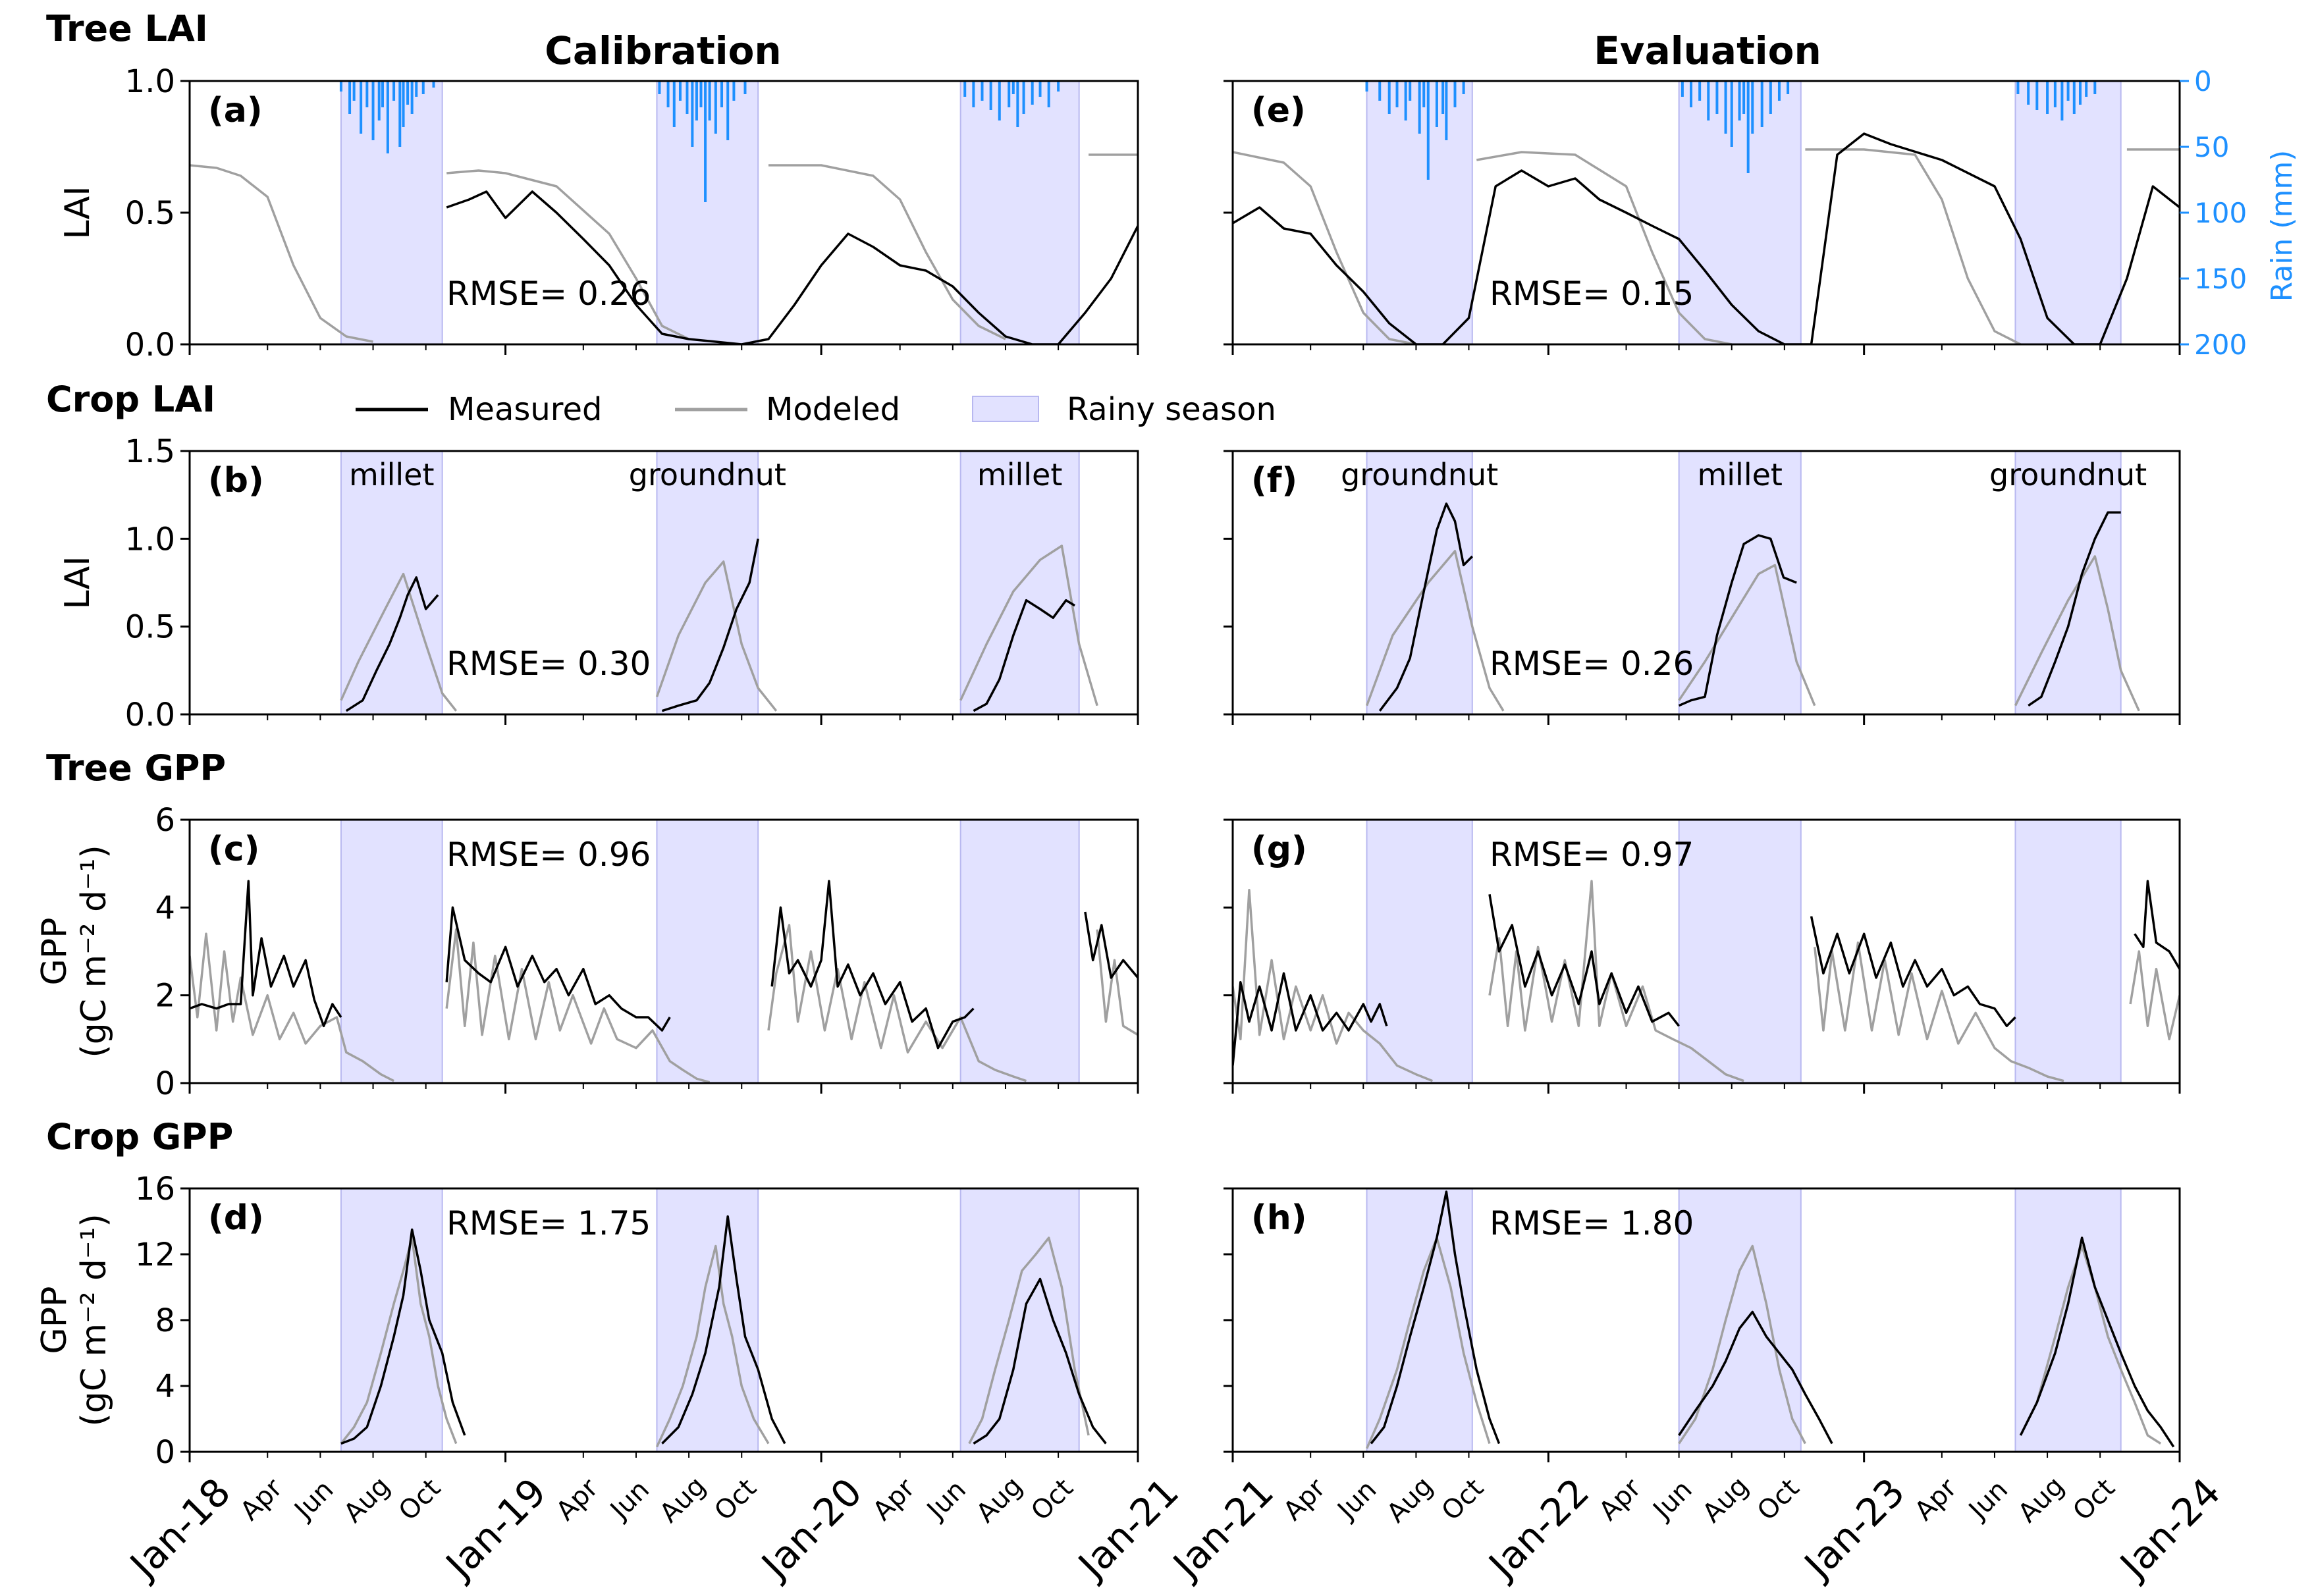 The image size is (2314, 1596). I want to click on y-tick-label: 1.0, so click(150, 539).